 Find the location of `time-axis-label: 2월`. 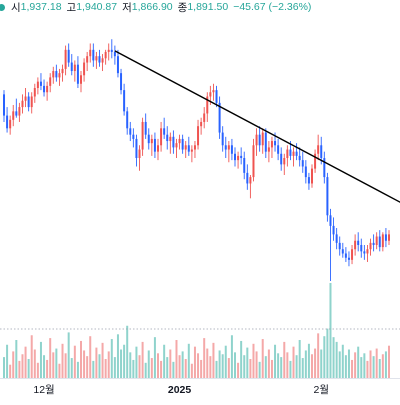

time-axis-label: 2월 is located at coordinates (321, 390).